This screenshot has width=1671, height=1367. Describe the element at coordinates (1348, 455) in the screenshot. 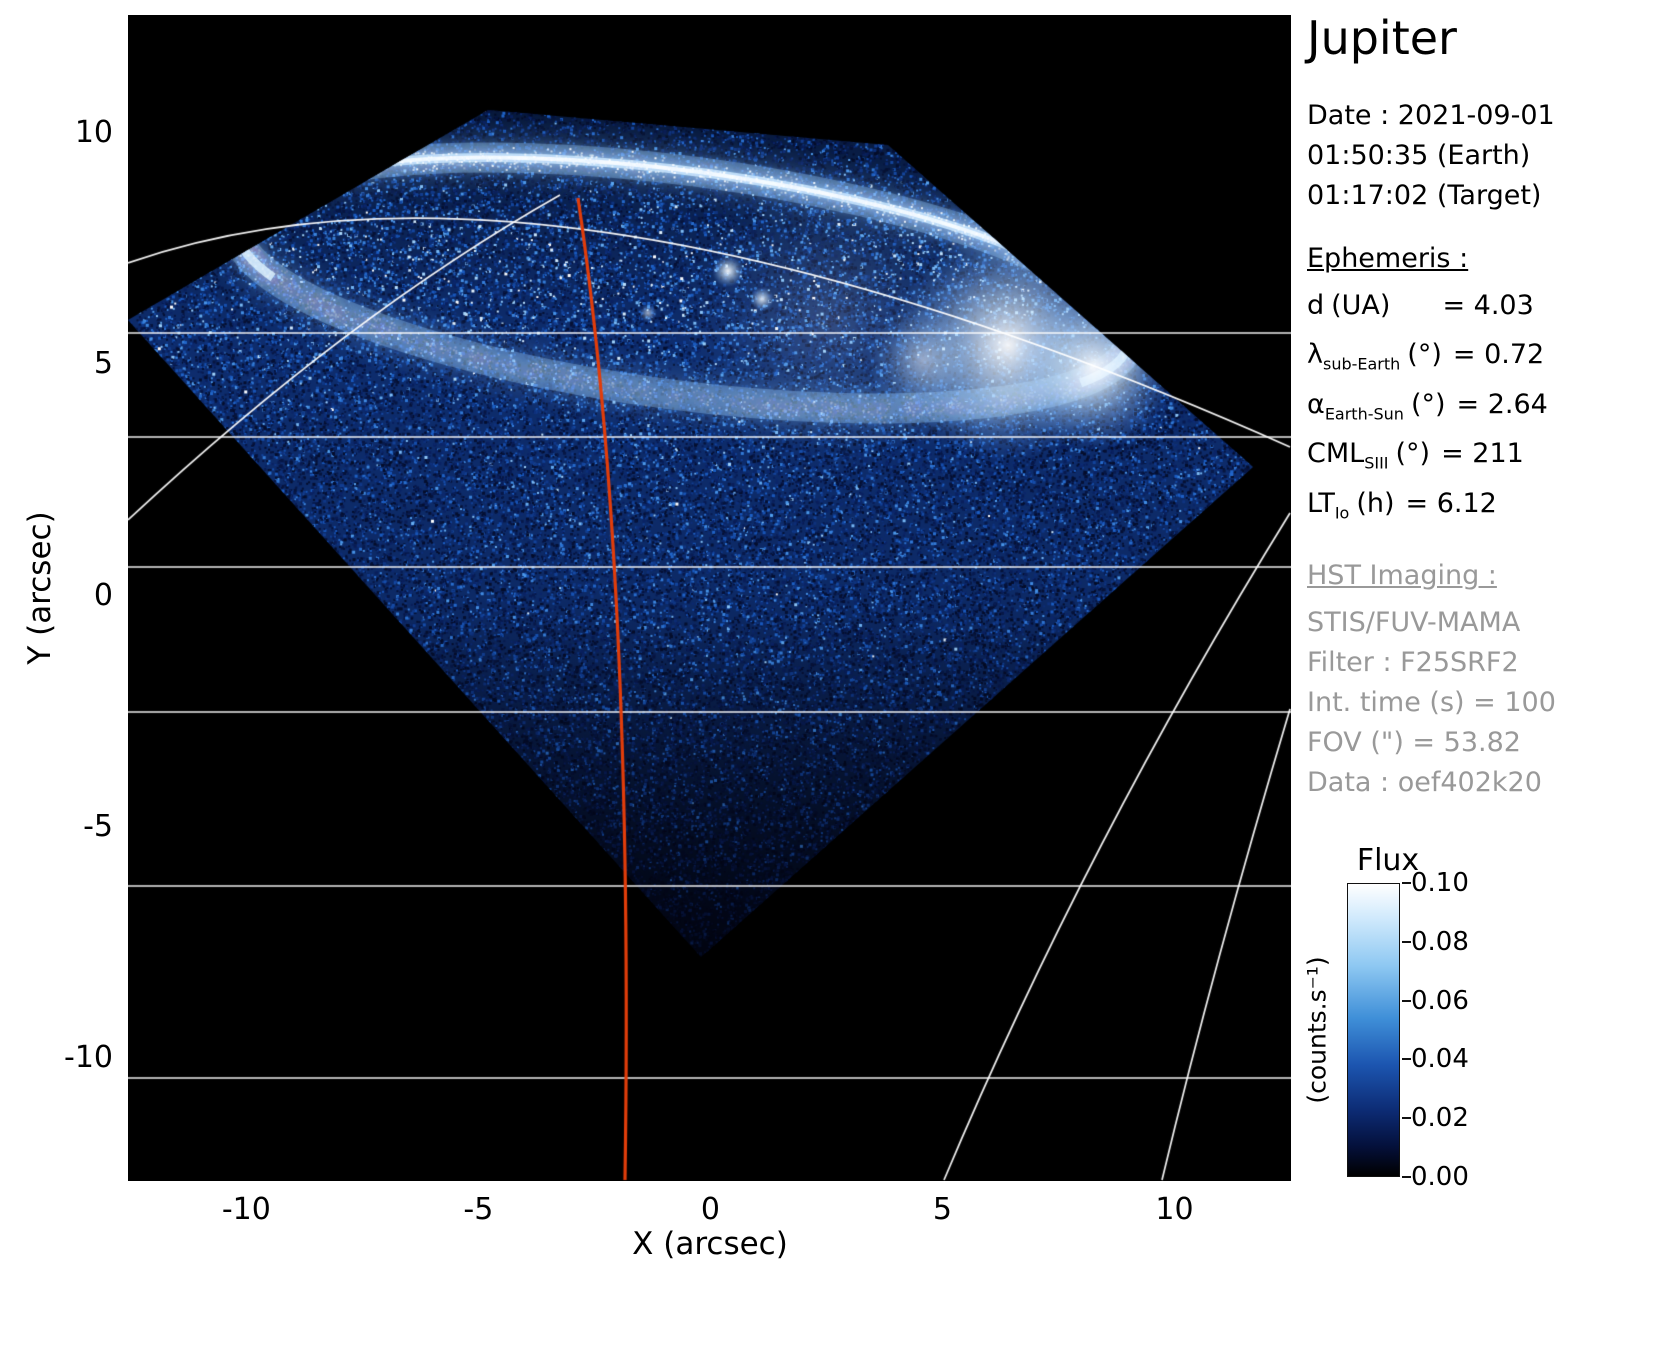

I see `ephemeris-symbol: CMLSIII` at that location.